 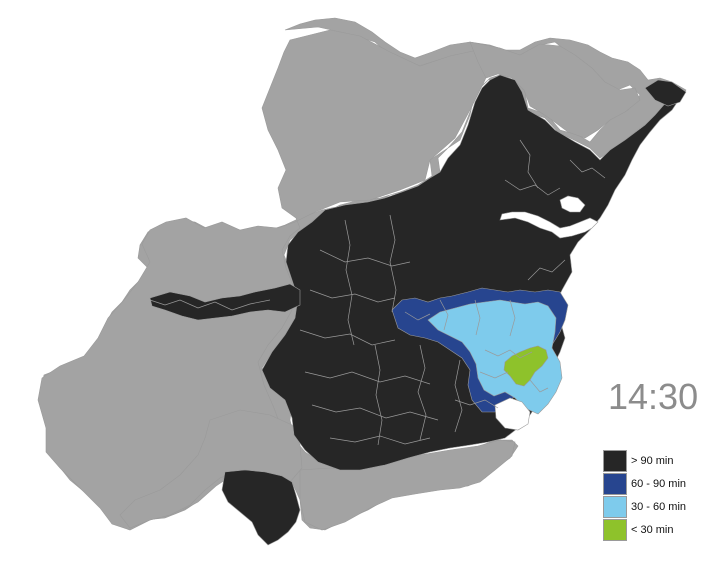 What do you see at coordinates (225, 302) in the screenshot?
I see `map-region-over-90-west-tongue` at bounding box center [225, 302].